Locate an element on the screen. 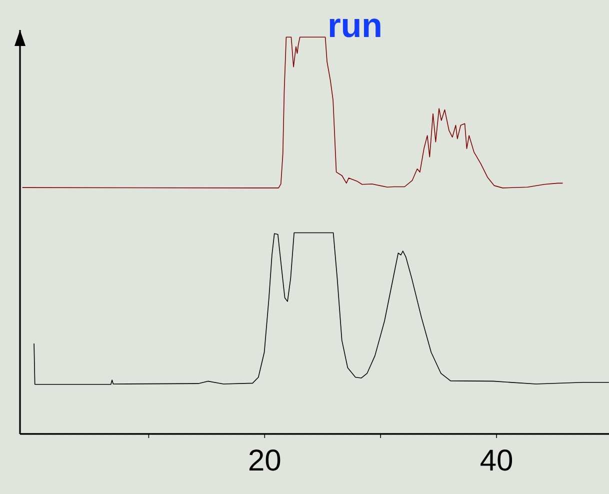 The width and height of the screenshot is (609, 494). chart-title: run is located at coordinates (355, 28).